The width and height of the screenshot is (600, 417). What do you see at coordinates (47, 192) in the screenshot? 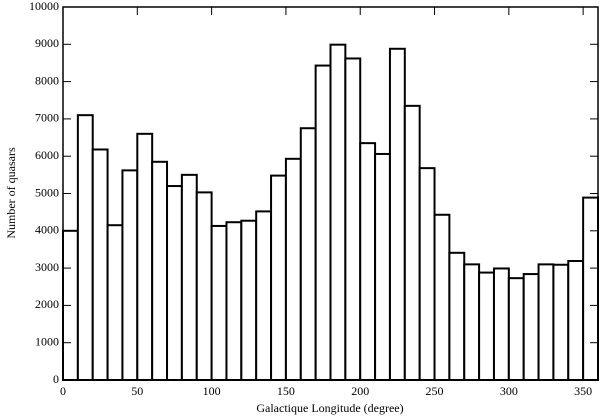
I see `y-tick-label: 5000` at bounding box center [47, 192].